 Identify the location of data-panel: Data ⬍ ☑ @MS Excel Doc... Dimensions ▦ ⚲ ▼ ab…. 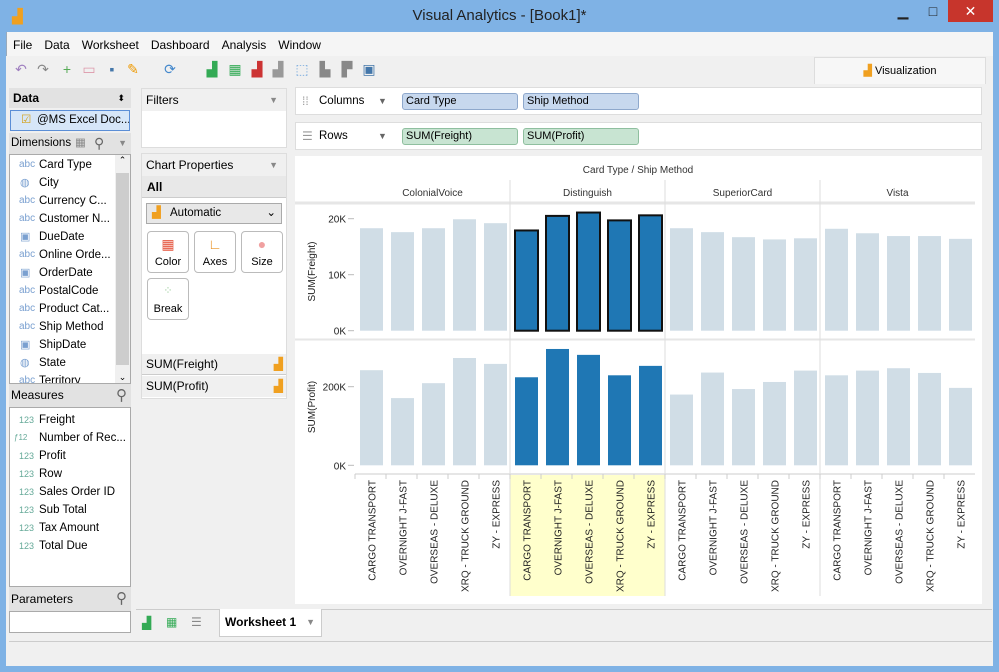
(70, 365).